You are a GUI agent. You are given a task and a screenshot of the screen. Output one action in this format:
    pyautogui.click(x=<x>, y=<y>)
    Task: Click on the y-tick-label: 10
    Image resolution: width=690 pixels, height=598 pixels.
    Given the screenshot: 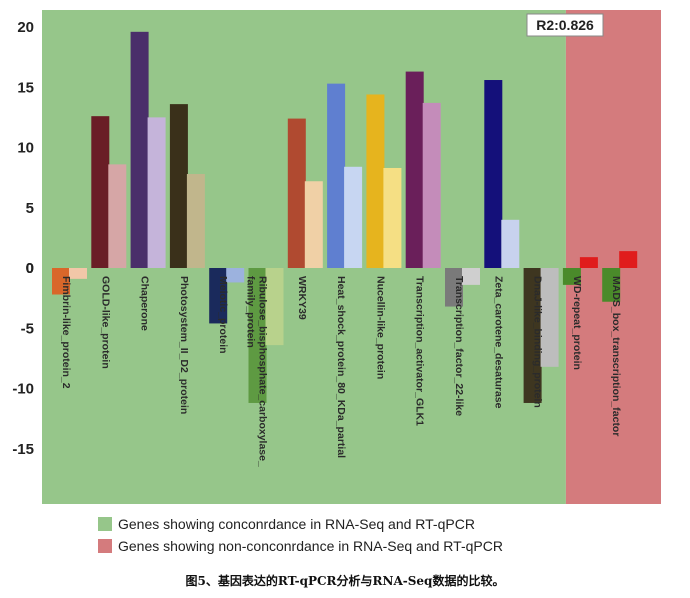 What is the action you would take?
    pyautogui.click(x=25, y=148)
    